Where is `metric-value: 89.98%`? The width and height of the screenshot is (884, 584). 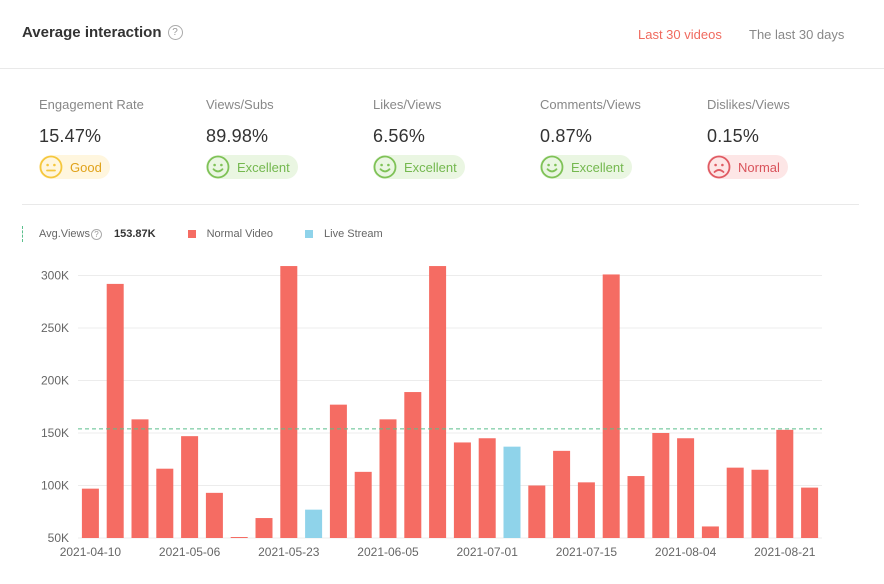
metric-value: 89.98% is located at coordinates (237, 136).